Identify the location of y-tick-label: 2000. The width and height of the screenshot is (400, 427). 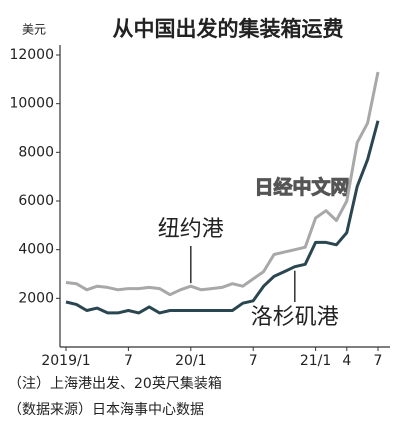
(36, 298).